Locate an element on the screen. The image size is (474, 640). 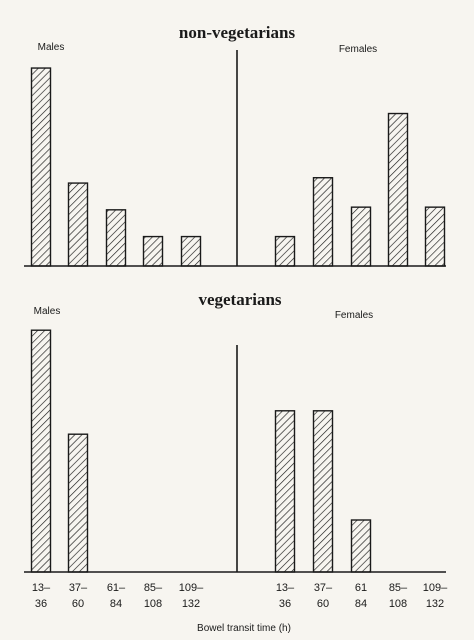
non-vegetarians-title: non-vegetarians is located at coordinates (237, 32).